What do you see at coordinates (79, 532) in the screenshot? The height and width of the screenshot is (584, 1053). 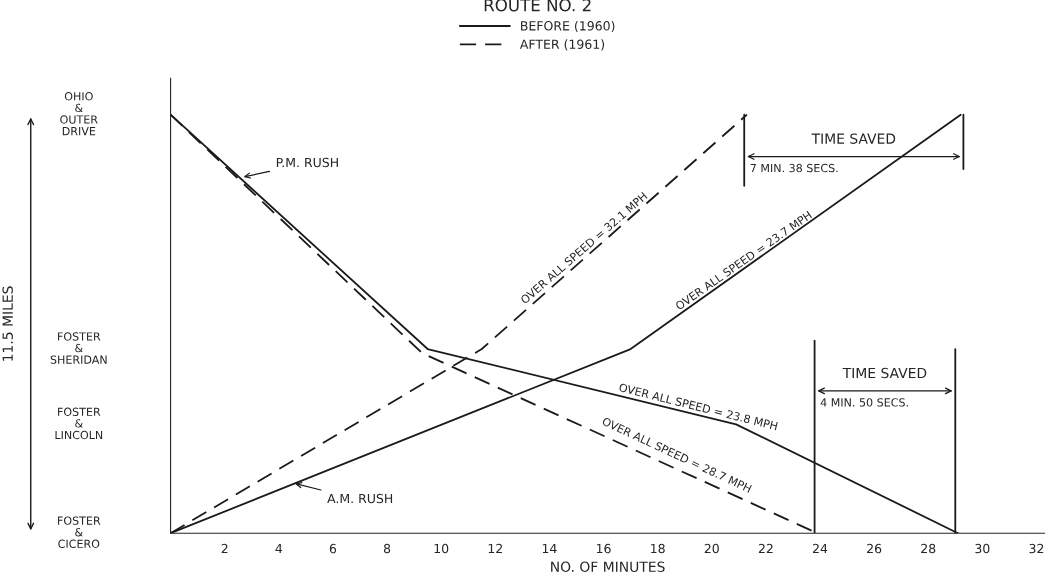 I see `text: FOSTER & CICERO` at bounding box center [79, 532].